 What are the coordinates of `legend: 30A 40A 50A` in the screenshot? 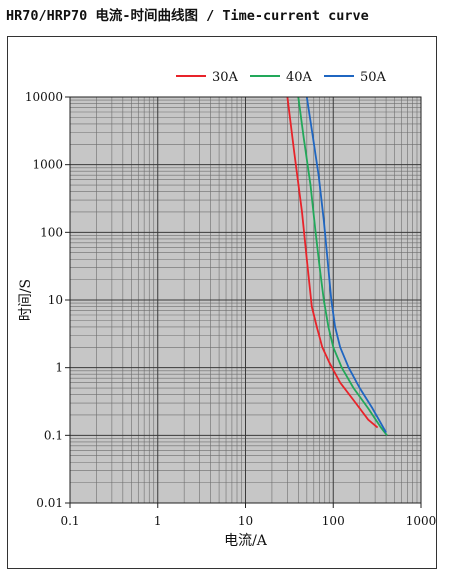 It's located at (281, 77).